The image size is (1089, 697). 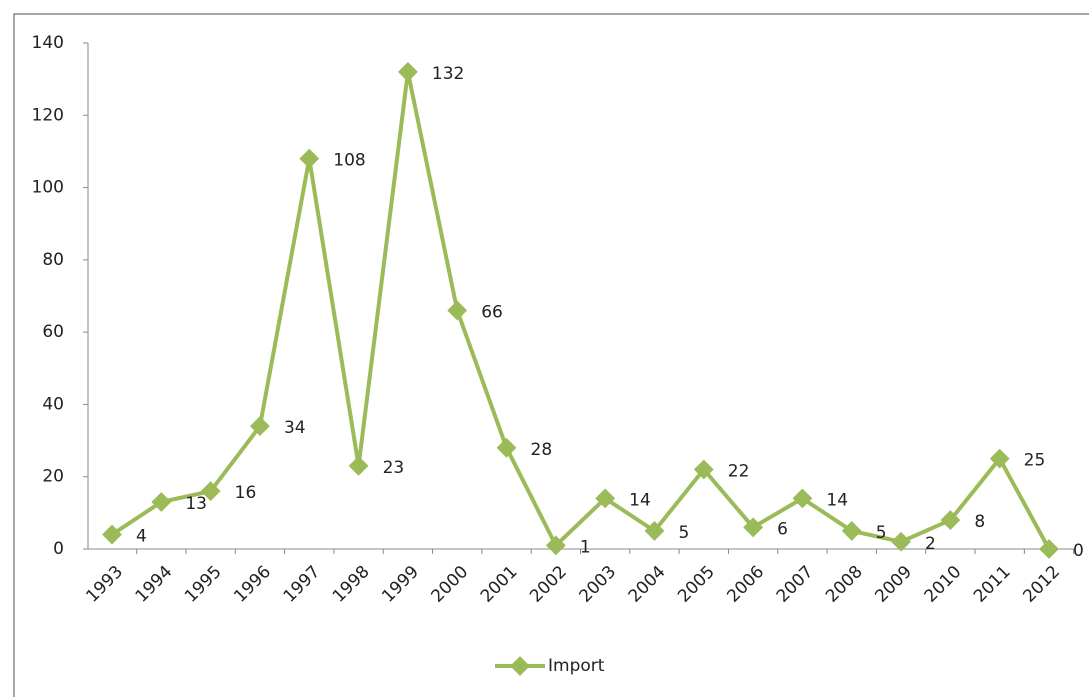 What do you see at coordinates (246, 493) in the screenshot?
I see `data-label: 16` at bounding box center [246, 493].